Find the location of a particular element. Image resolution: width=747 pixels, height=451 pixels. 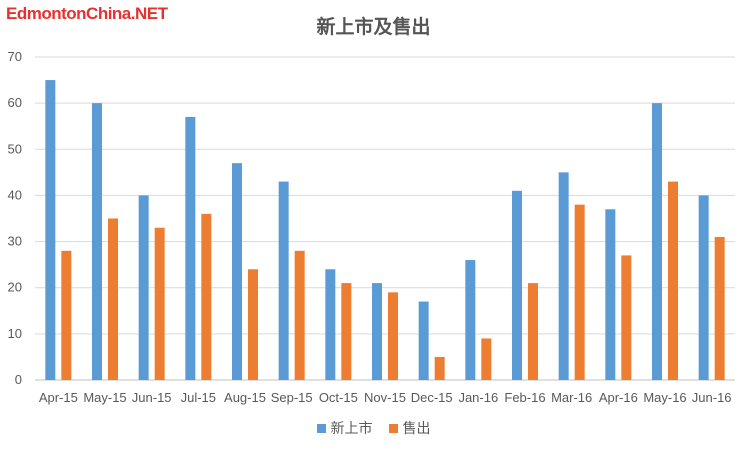

x-tick-label: Feb-16 is located at coordinates (524, 397).